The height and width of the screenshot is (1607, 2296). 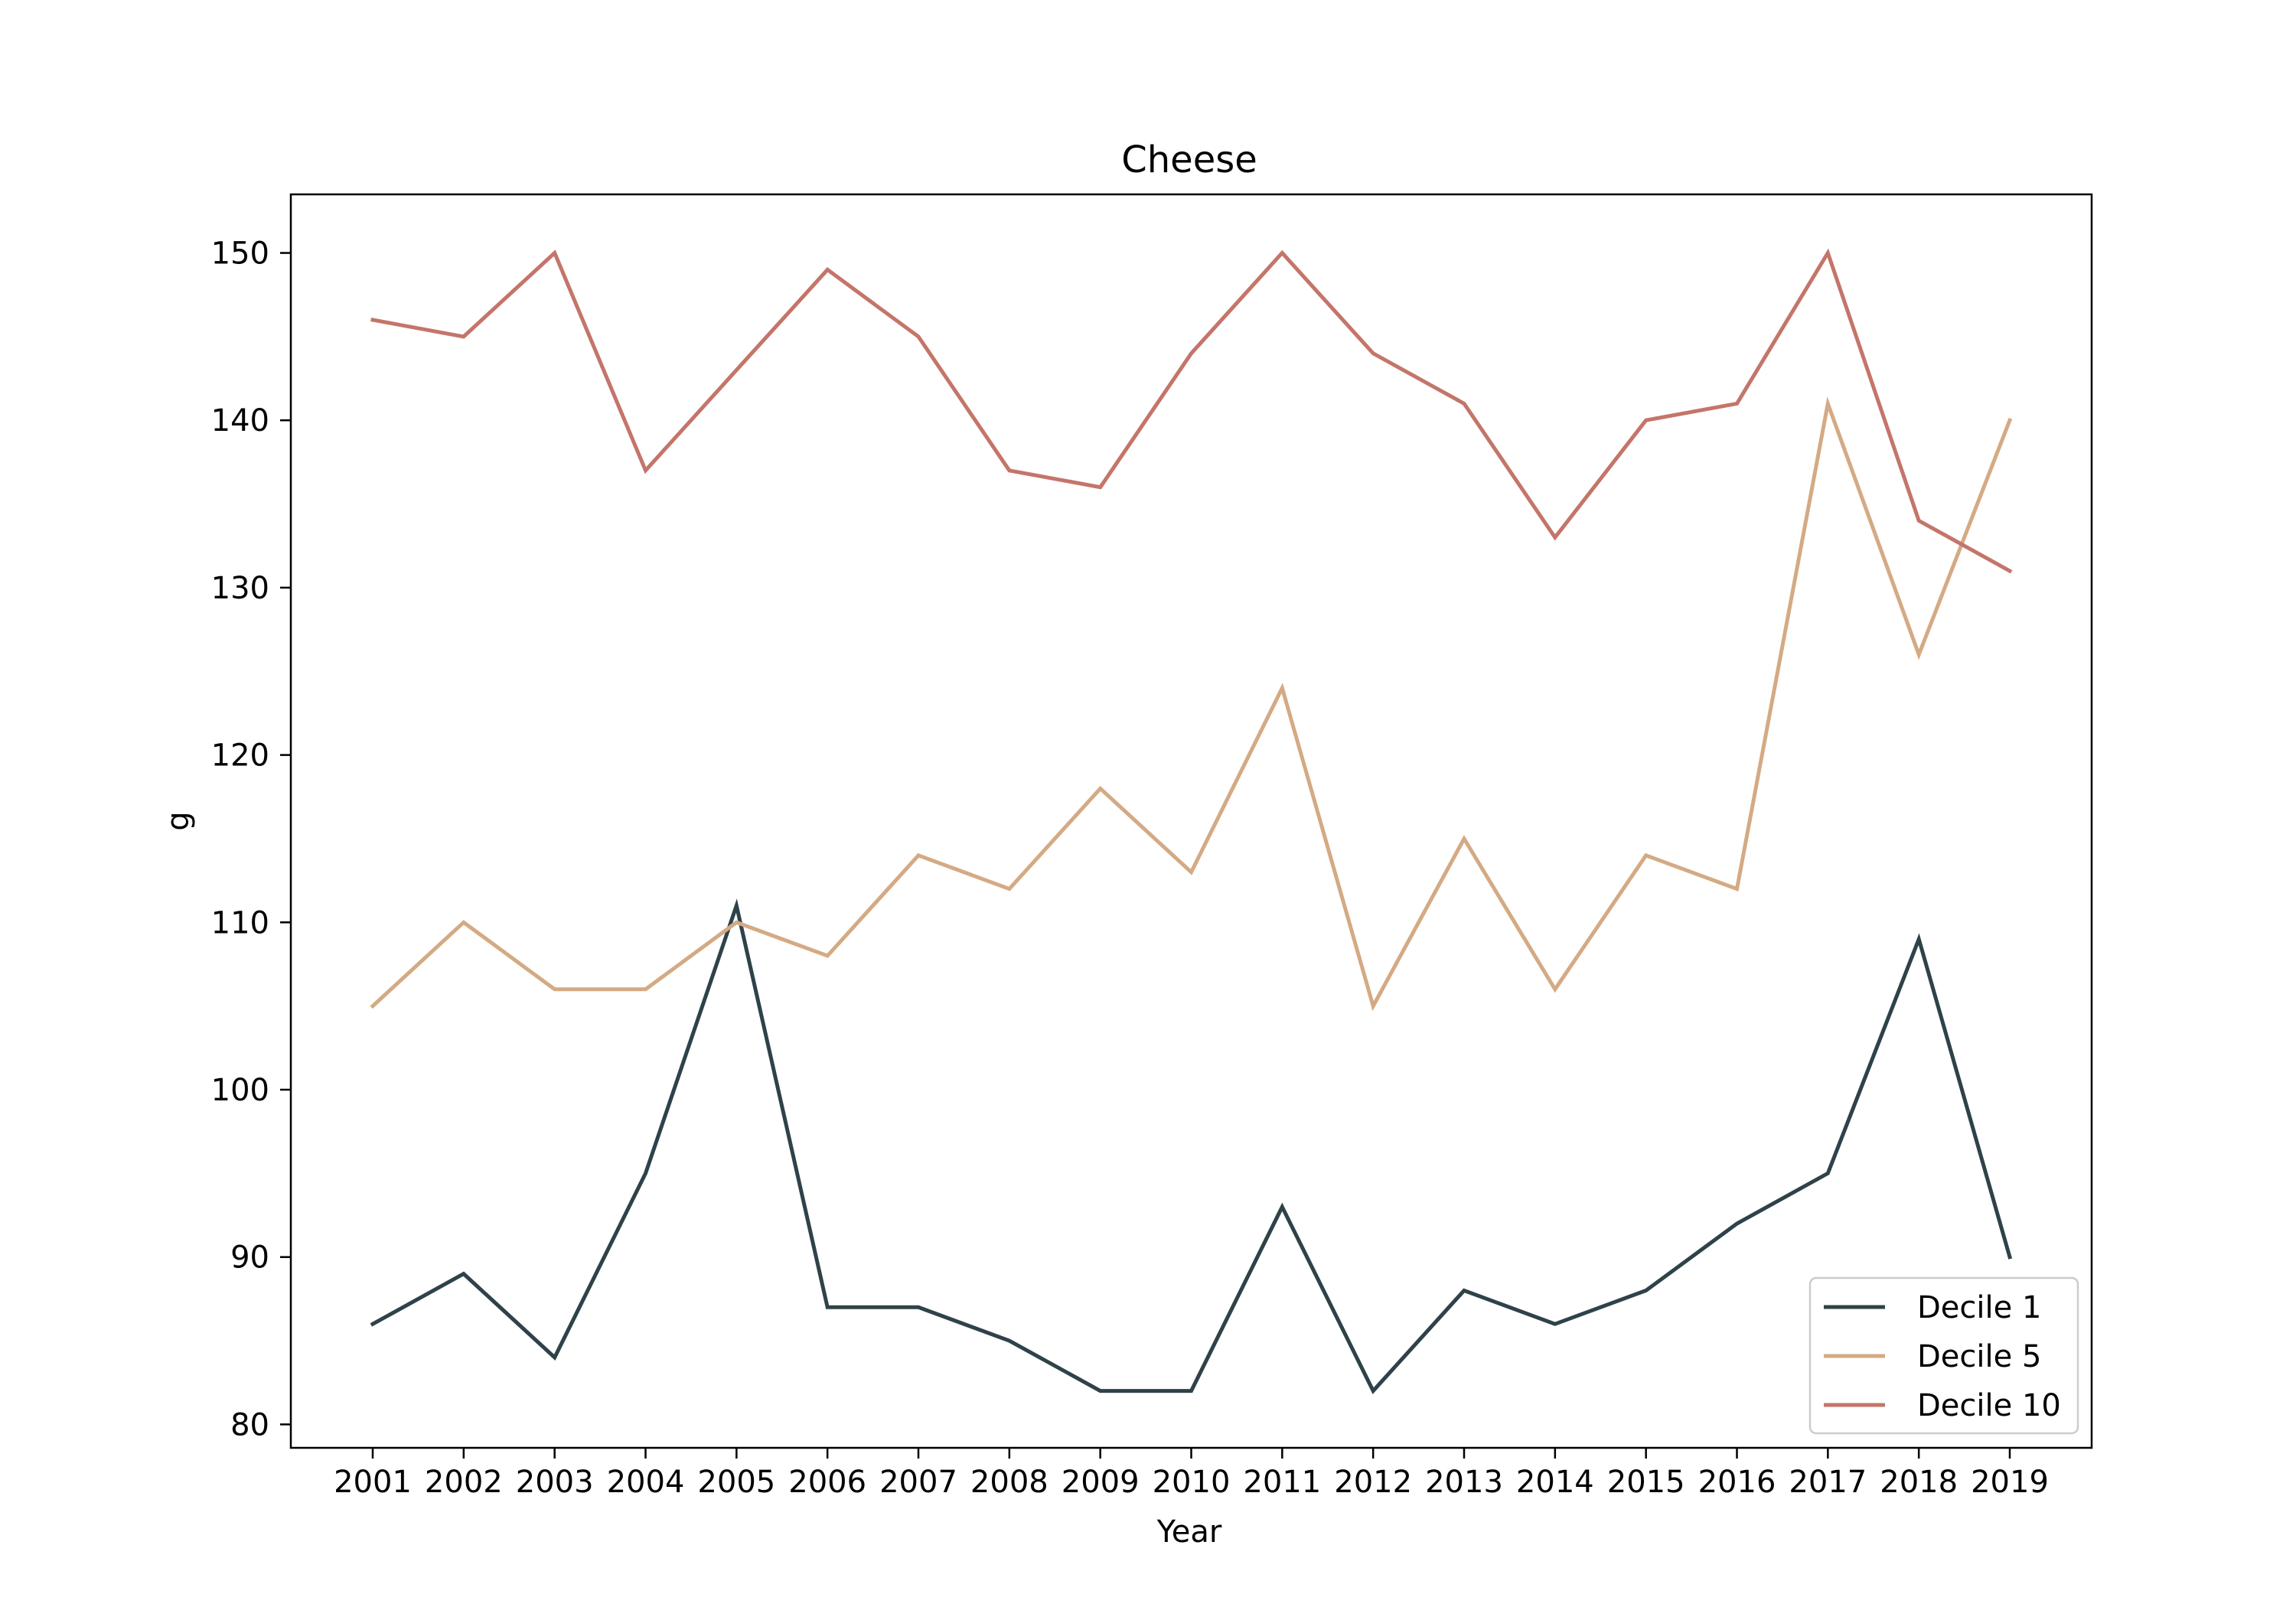 I want to click on y-tick-label: 120, so click(x=240, y=756).